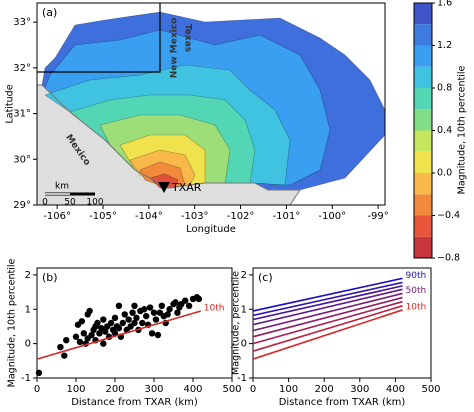 This screenshot has width=474, height=412. Describe the element at coordinates (103, 216) in the screenshot. I see `x-tick-label: -105°` at that location.